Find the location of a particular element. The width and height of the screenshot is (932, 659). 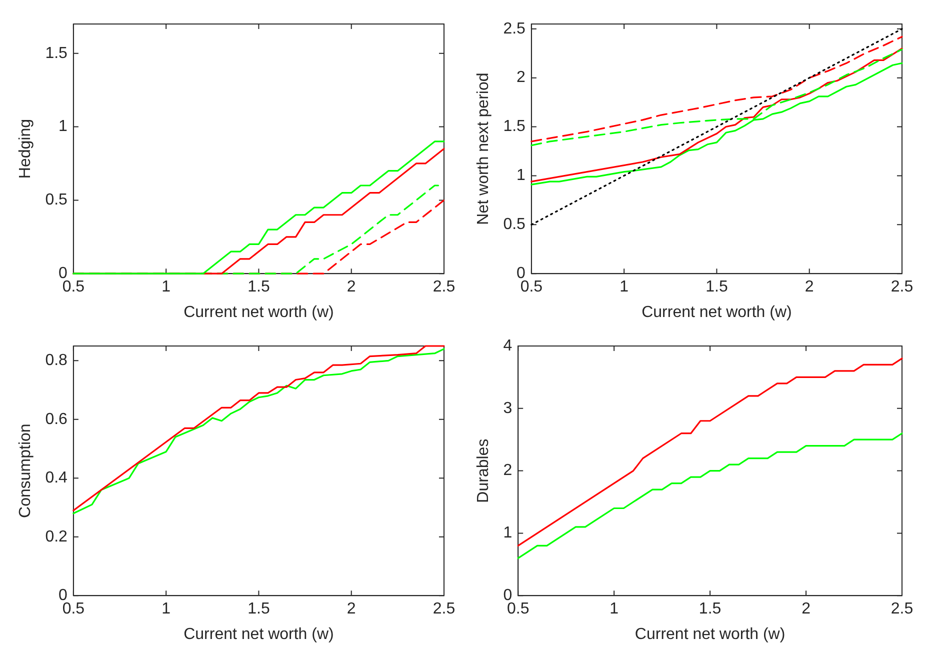

y-axis-title: Net worth next period is located at coordinates (483, 148).